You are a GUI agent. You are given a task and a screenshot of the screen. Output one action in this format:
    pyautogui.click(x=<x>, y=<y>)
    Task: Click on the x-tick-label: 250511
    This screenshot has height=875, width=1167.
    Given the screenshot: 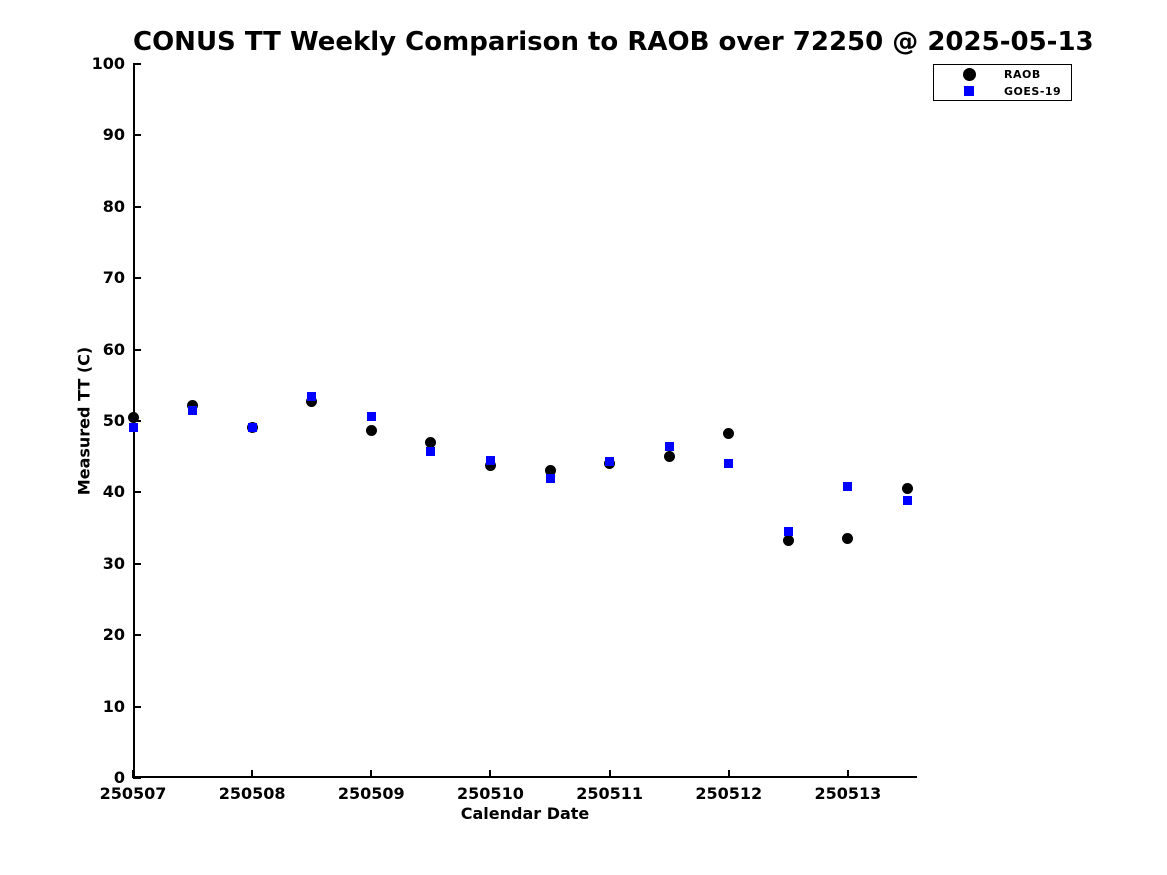 What is the action you would take?
    pyautogui.click(x=609, y=793)
    